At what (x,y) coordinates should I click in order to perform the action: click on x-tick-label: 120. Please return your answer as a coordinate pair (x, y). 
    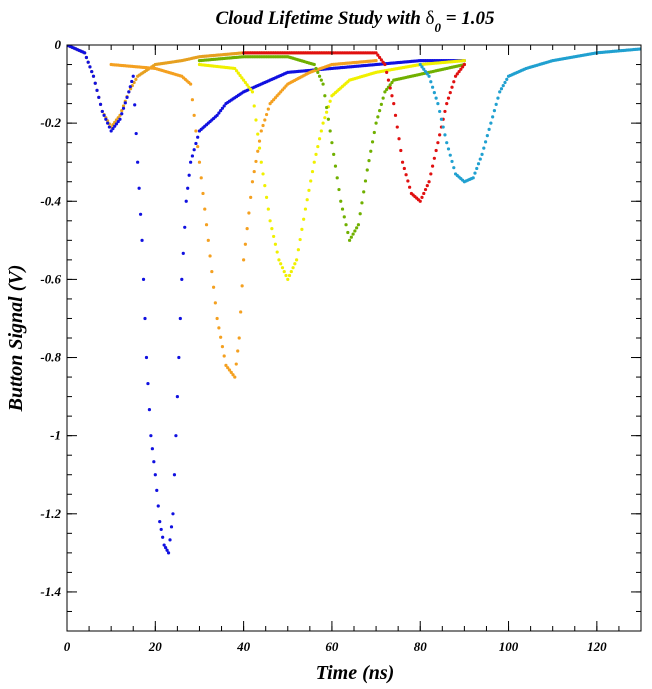
    Looking at the image, I should click on (597, 646).